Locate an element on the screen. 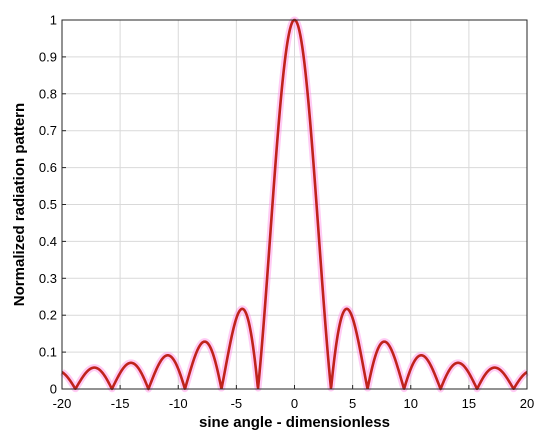 Image resolution: width=550 pixels, height=438 pixels. y-tick-label-3: 0.3 is located at coordinates (48, 278).